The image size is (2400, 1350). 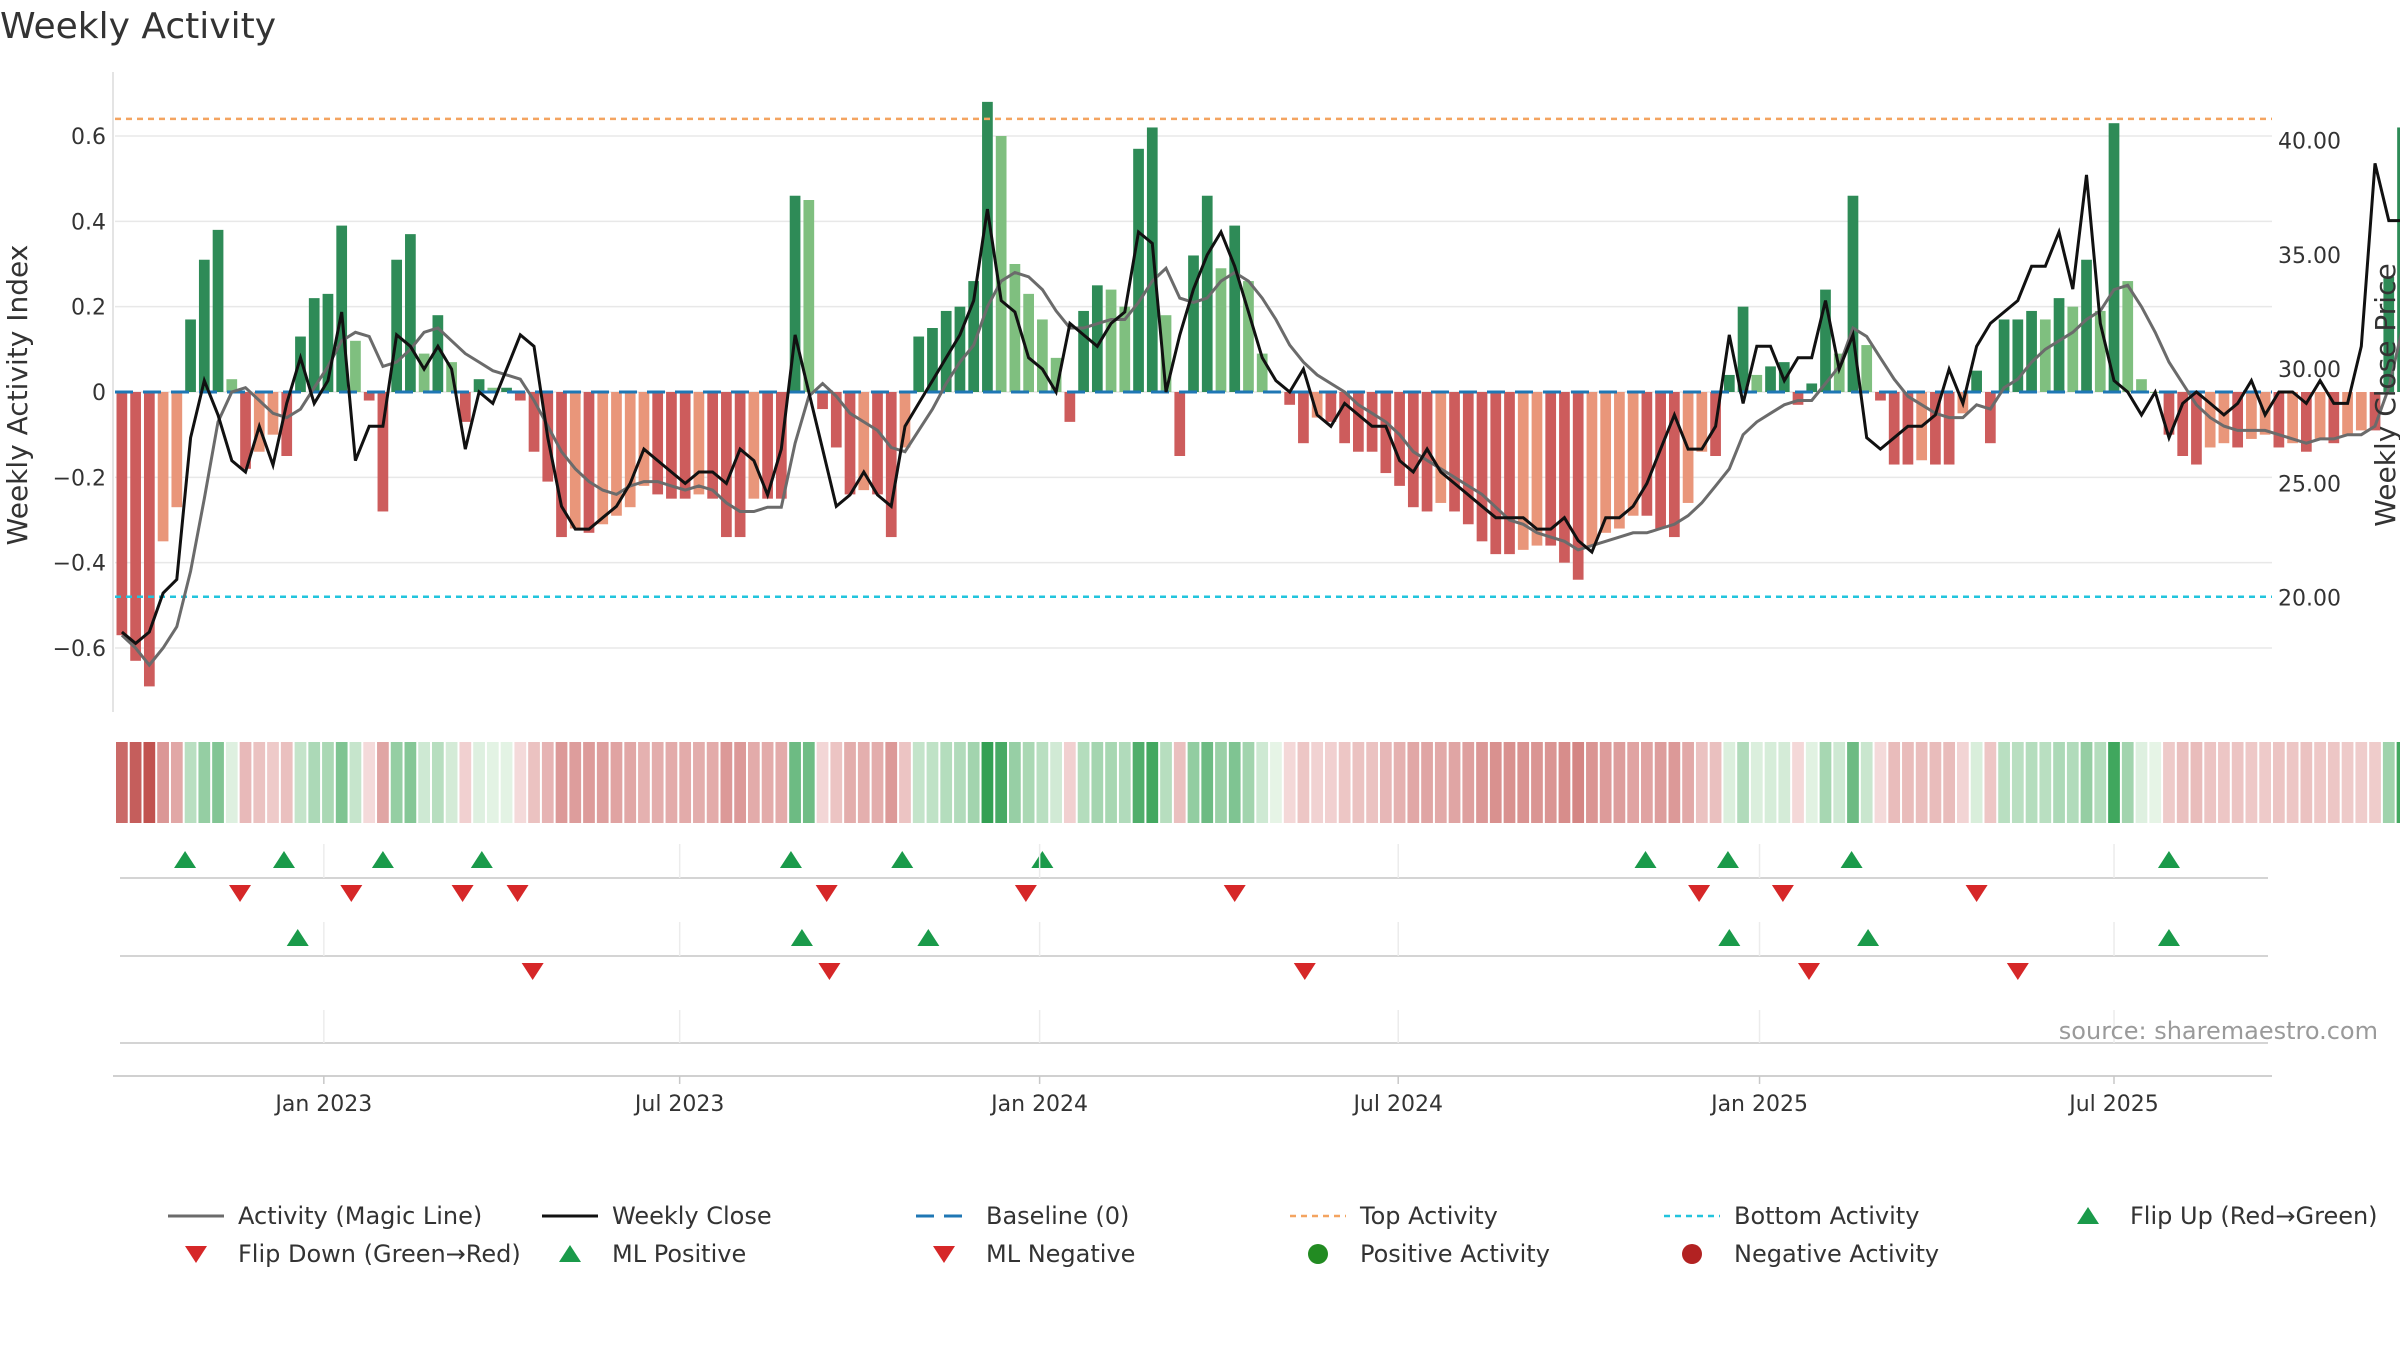 What do you see at coordinates (2227, 1216) in the screenshot?
I see `legend-item-flip_up: Flip Up (Red→Green)` at bounding box center [2227, 1216].